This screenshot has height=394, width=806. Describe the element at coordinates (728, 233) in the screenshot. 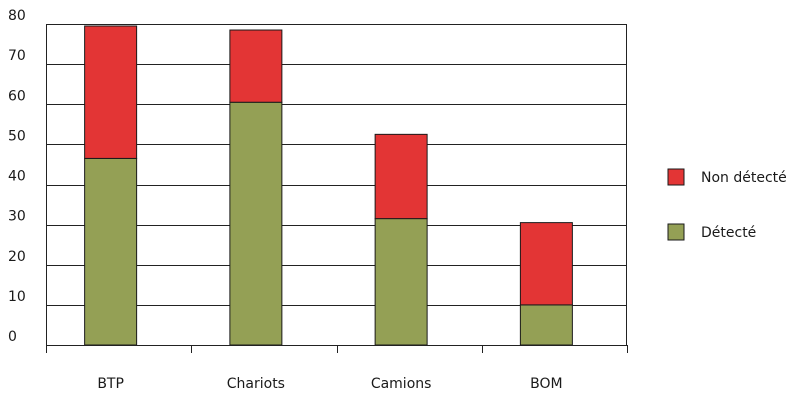

I see `legend-label-detecte: Détecté` at that location.